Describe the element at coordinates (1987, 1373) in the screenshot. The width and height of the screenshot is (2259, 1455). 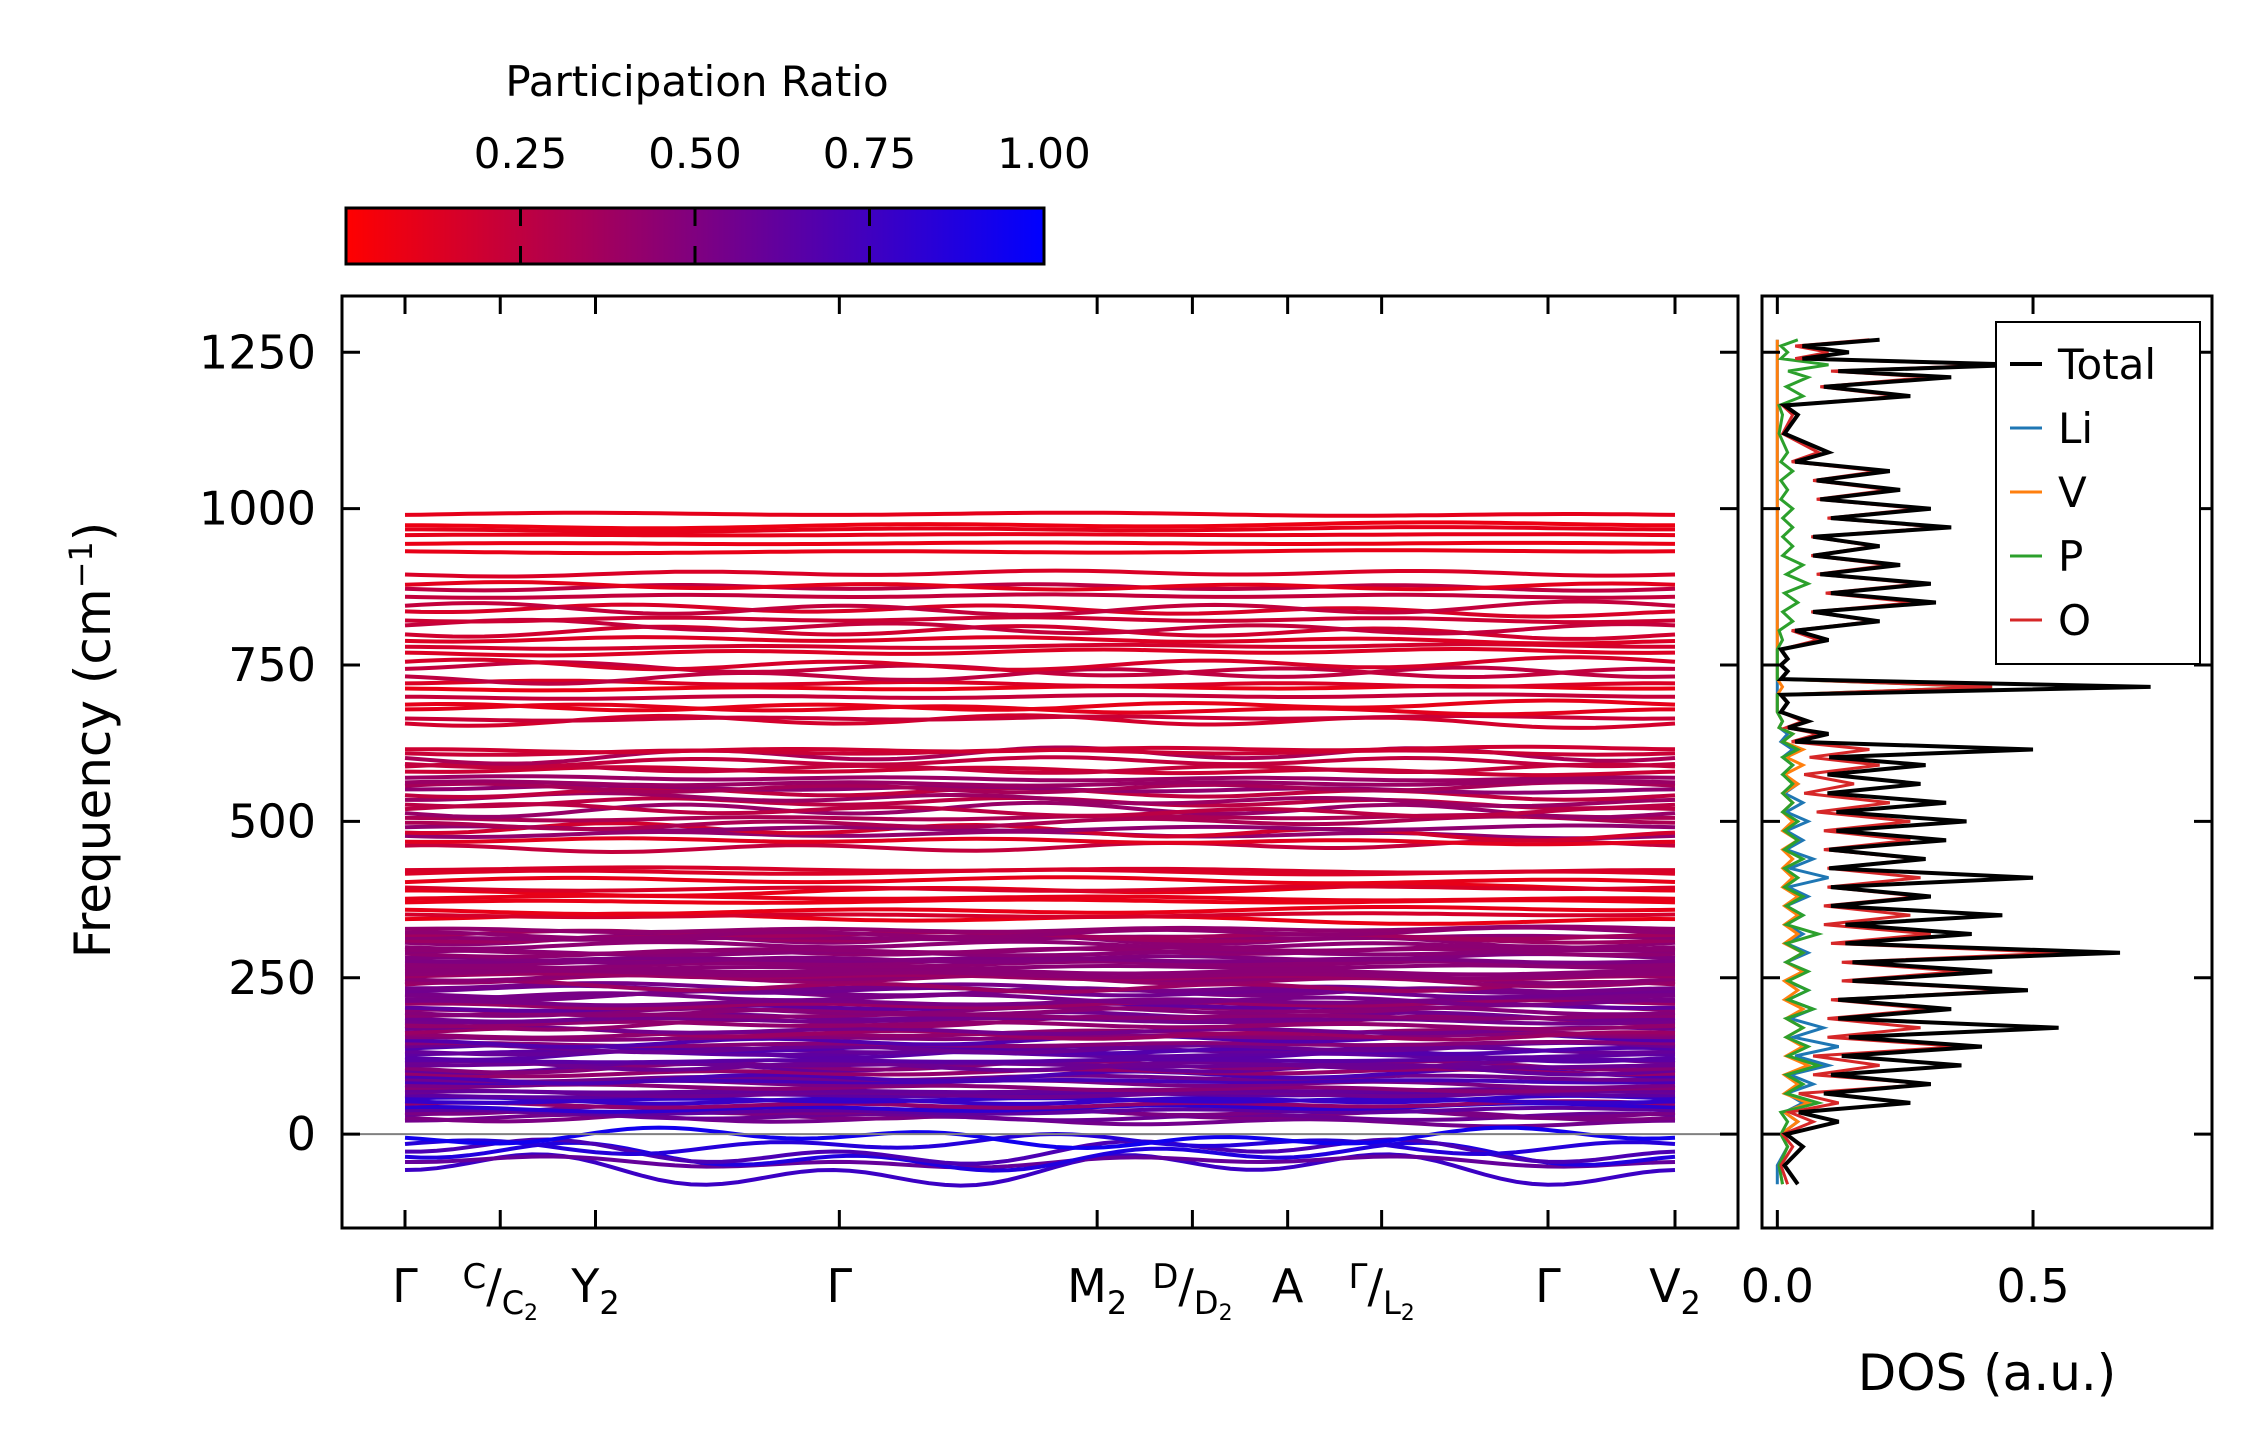
I see `dos-x-axis-label: DOS (a.u.)` at that location.